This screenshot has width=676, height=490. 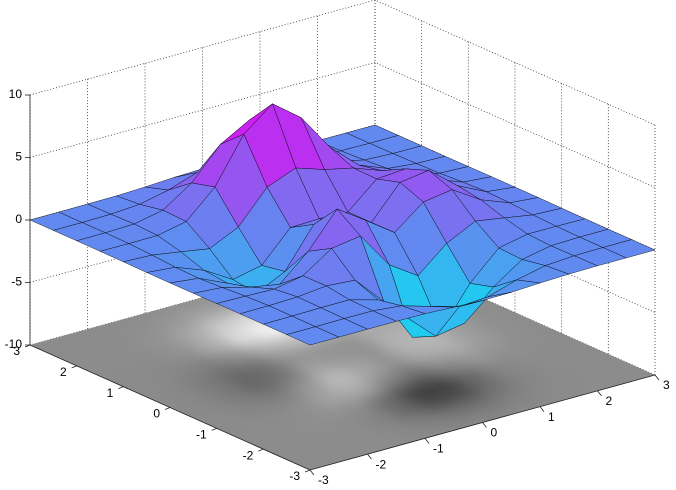 I want to click on y-tick-label: 2, so click(x=63, y=372).